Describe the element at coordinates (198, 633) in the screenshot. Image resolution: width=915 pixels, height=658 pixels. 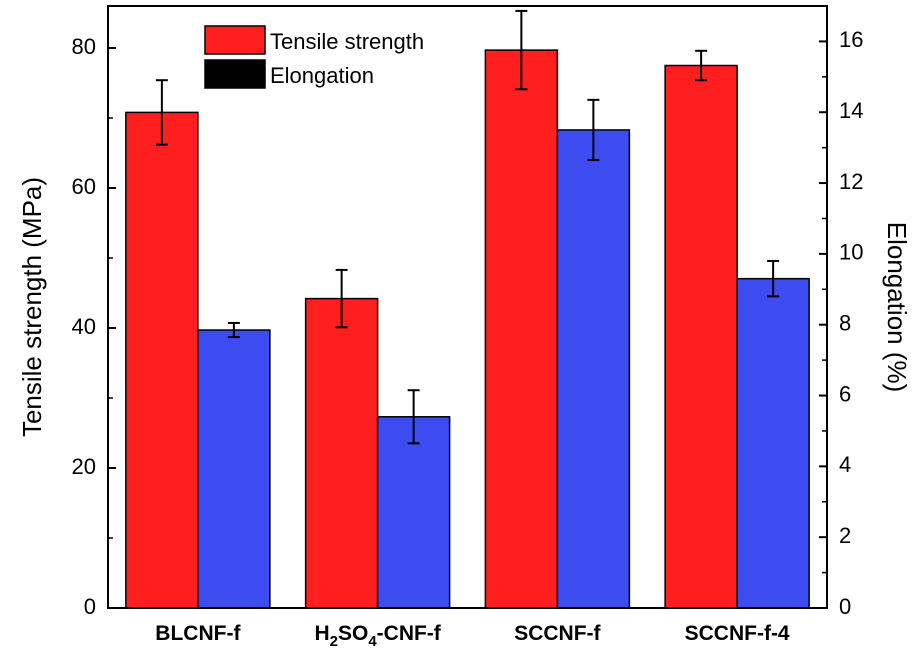
I see `category-label-0: BLCNF-f` at that location.